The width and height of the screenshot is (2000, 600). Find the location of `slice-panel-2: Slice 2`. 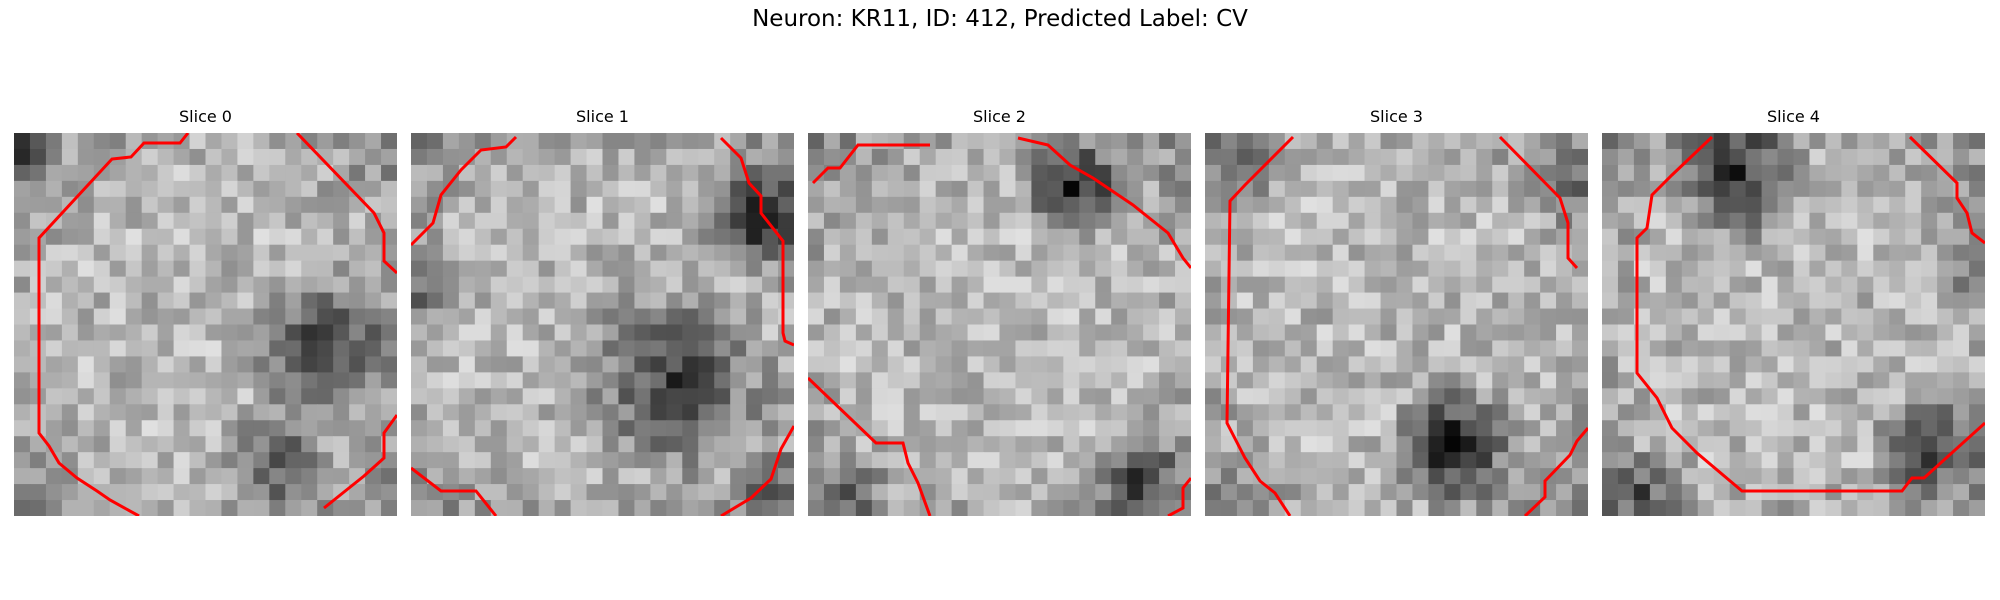

slice-panel-2: Slice 2 is located at coordinates (999, 311).